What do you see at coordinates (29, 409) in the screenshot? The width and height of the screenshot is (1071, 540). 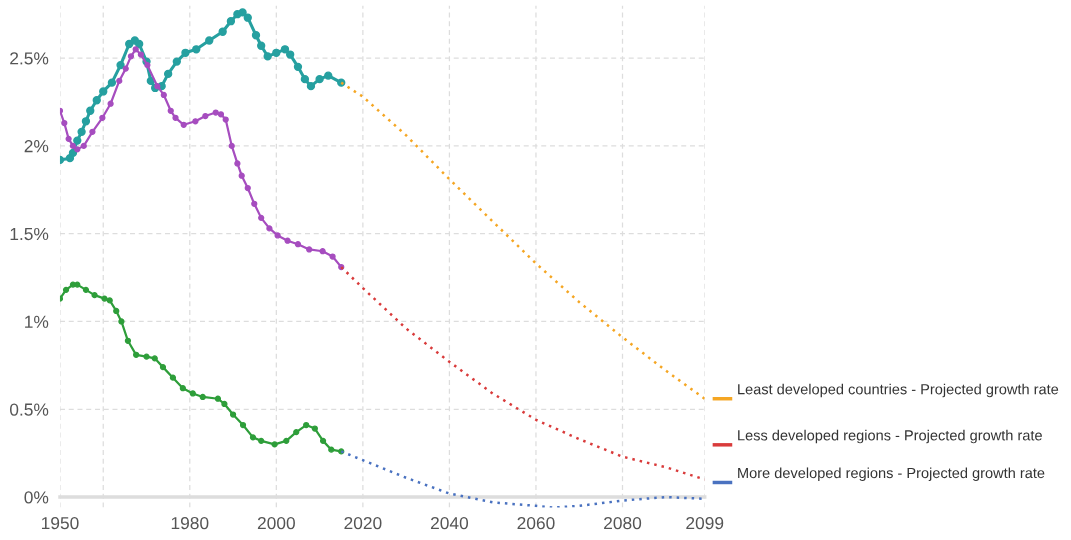 I see `y-tick-label: 0.5%` at bounding box center [29, 409].